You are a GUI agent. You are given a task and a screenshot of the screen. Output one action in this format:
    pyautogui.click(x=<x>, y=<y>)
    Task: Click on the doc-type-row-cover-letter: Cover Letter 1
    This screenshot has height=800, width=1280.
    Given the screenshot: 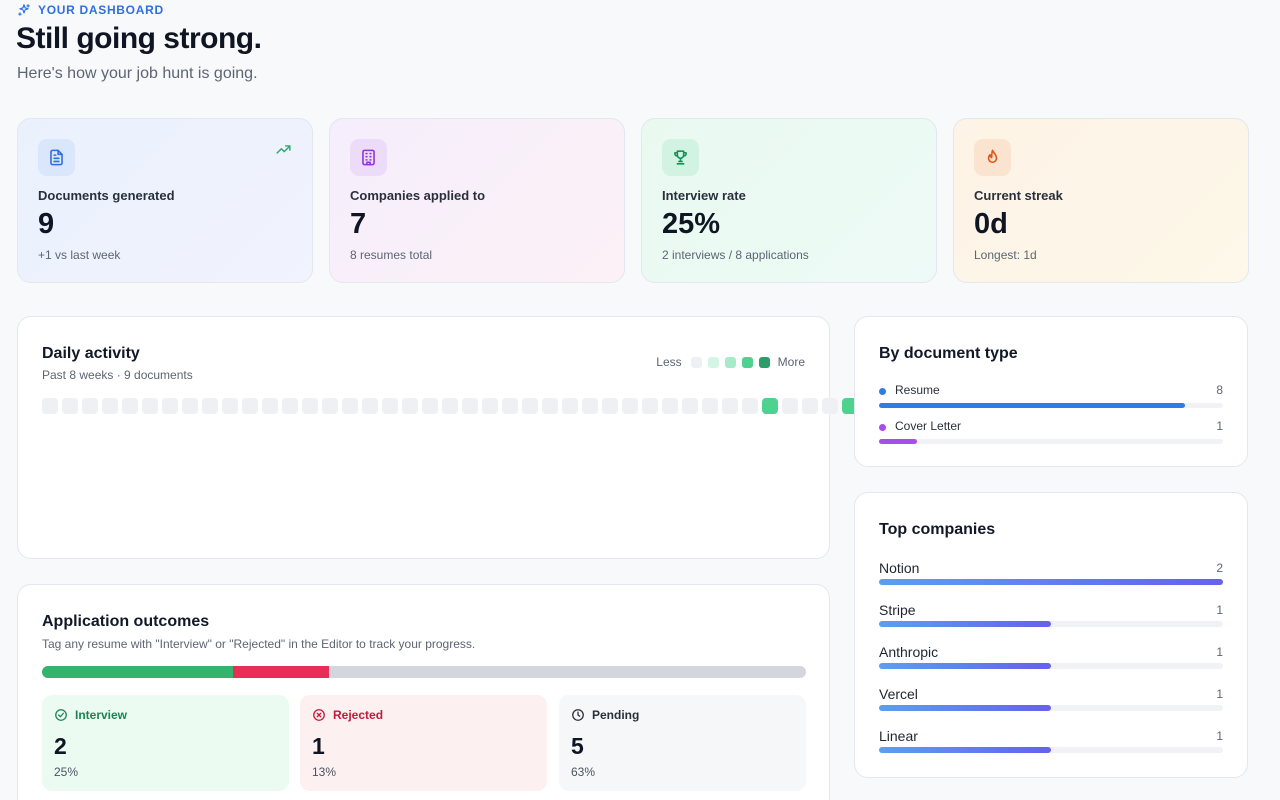 What is the action you would take?
    pyautogui.click(x=1051, y=432)
    